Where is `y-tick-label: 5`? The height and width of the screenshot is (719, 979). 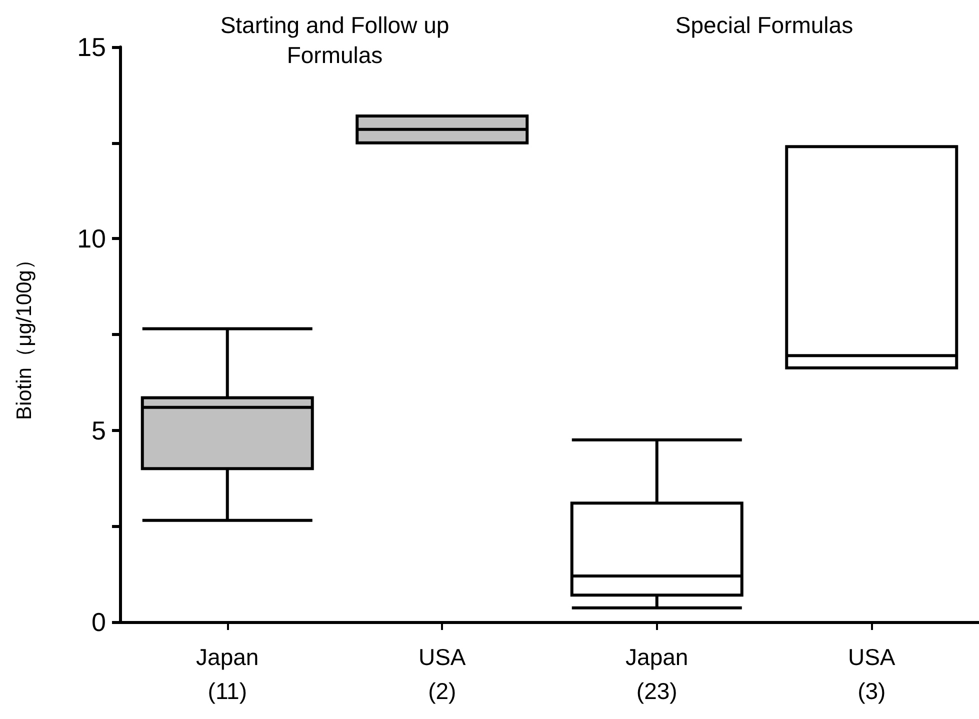
y-tick-label: 5 is located at coordinates (99, 430).